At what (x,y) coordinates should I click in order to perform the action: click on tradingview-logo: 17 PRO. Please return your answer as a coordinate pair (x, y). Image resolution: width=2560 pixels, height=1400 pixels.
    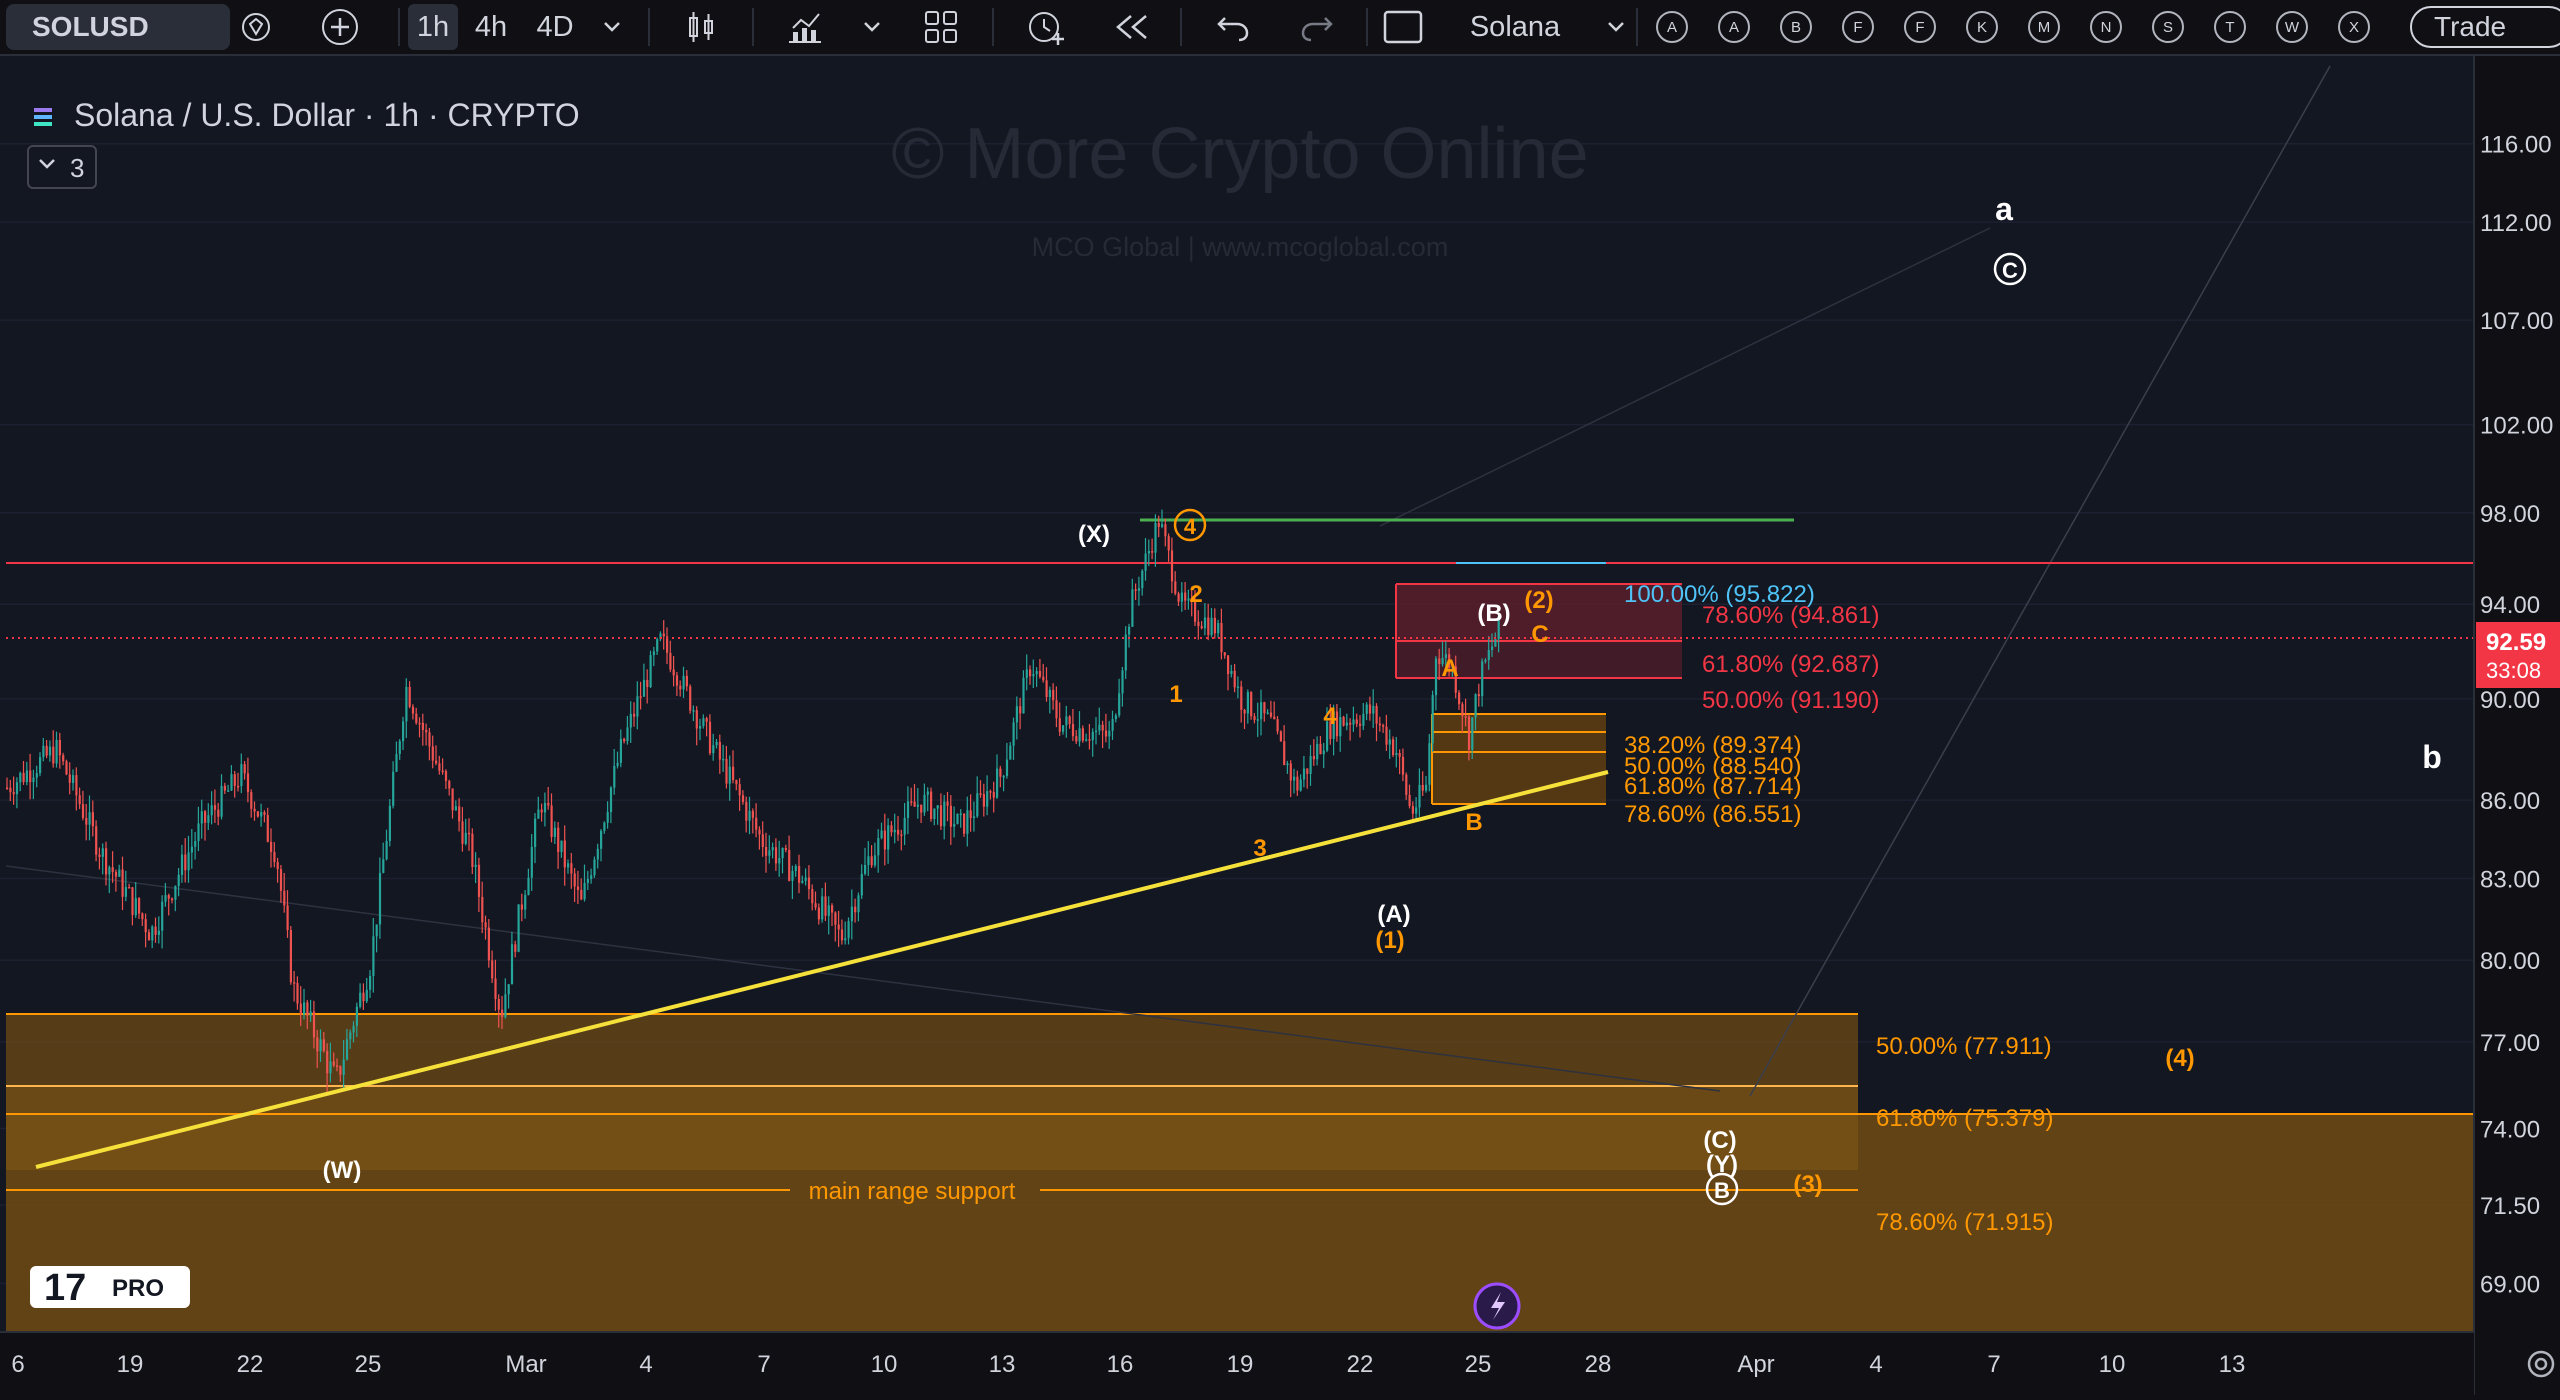
    Looking at the image, I should click on (110, 1287).